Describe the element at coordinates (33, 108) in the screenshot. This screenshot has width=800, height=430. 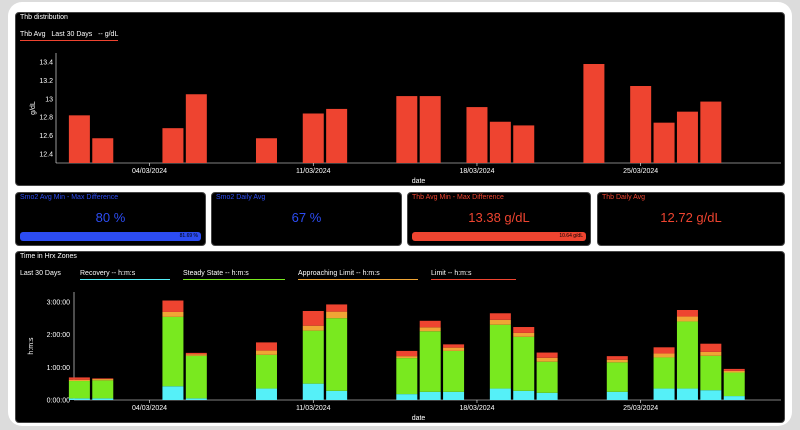
I see `y-axis-label: g/dL` at that location.